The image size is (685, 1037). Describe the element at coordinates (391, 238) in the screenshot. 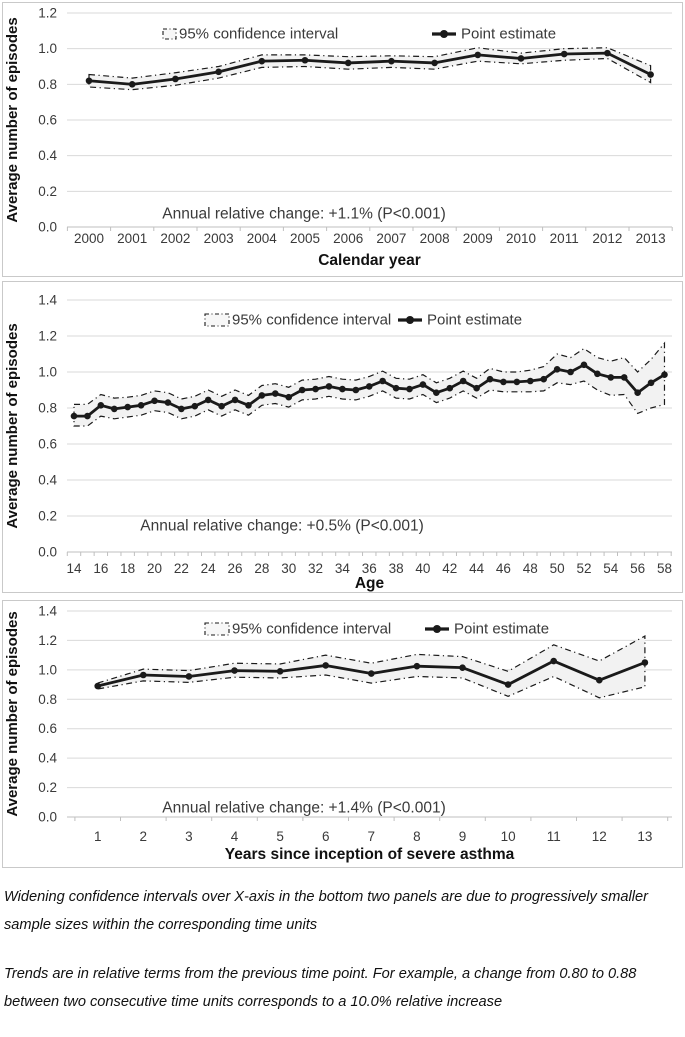

I see `svg-text: 2007` at that location.